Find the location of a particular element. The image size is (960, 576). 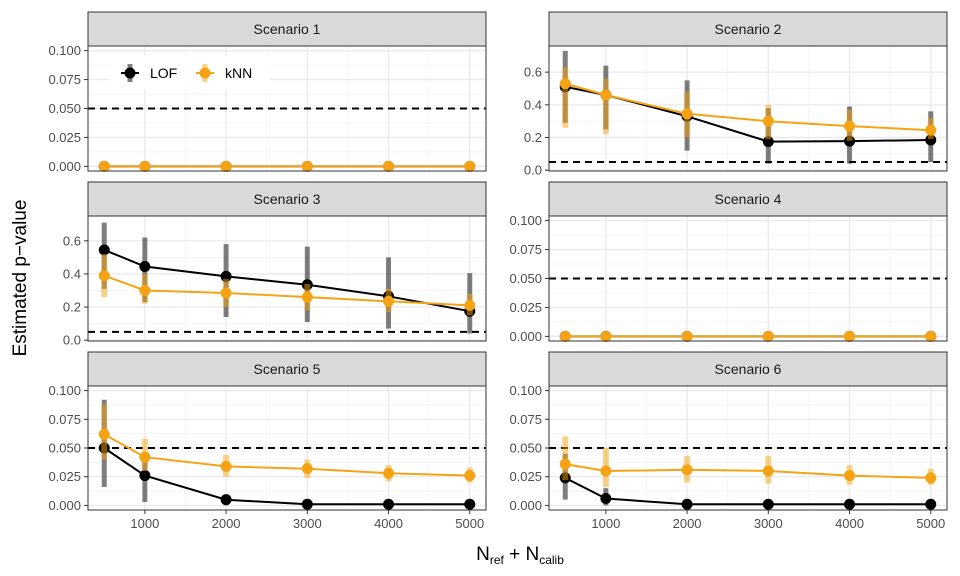

facet-strip-title: Scenario 4 is located at coordinates (748, 199).